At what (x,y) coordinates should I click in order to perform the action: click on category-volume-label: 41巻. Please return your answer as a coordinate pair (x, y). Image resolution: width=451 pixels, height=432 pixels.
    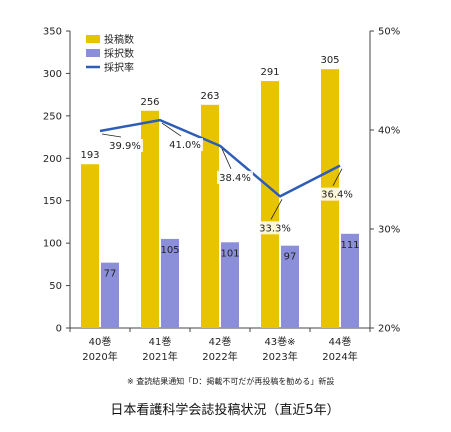
    Looking at the image, I should click on (160, 342).